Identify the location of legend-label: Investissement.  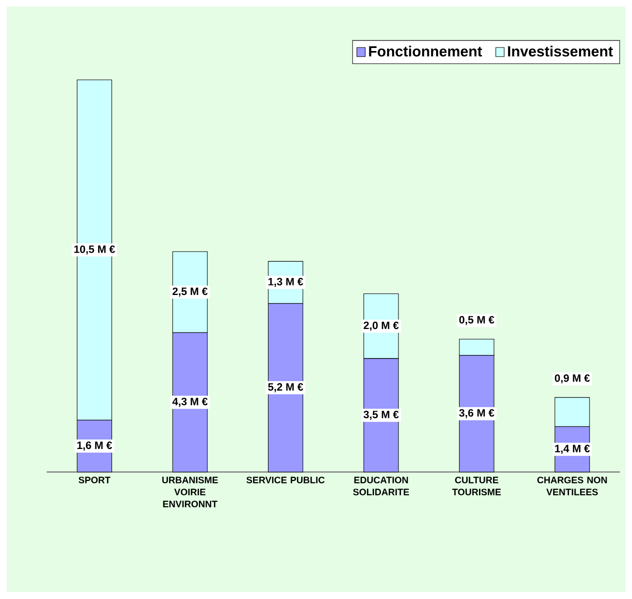
(560, 51).